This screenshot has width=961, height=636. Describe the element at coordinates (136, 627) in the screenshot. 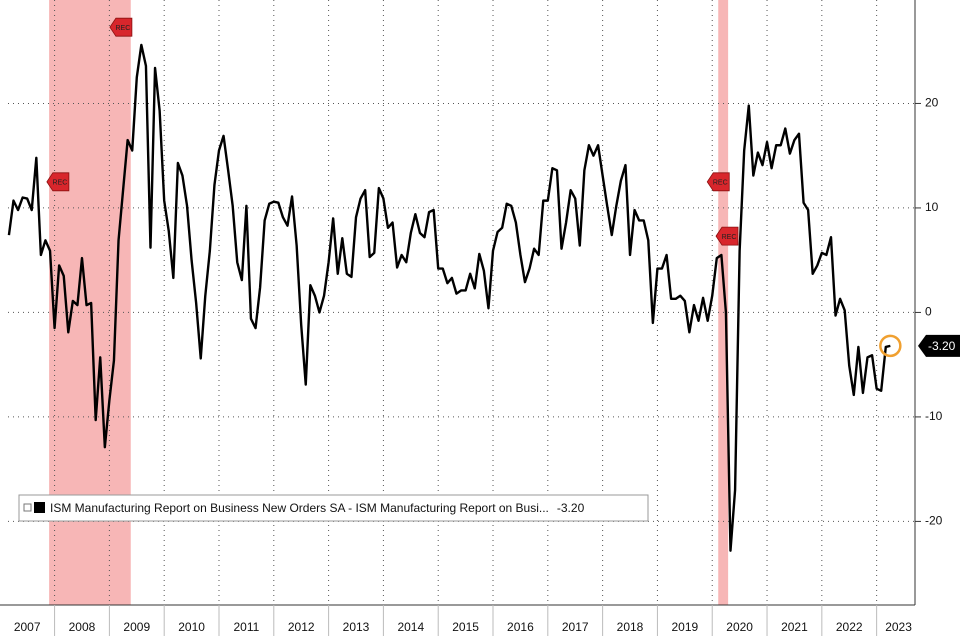

I see `x-tick-label: 2009` at that location.